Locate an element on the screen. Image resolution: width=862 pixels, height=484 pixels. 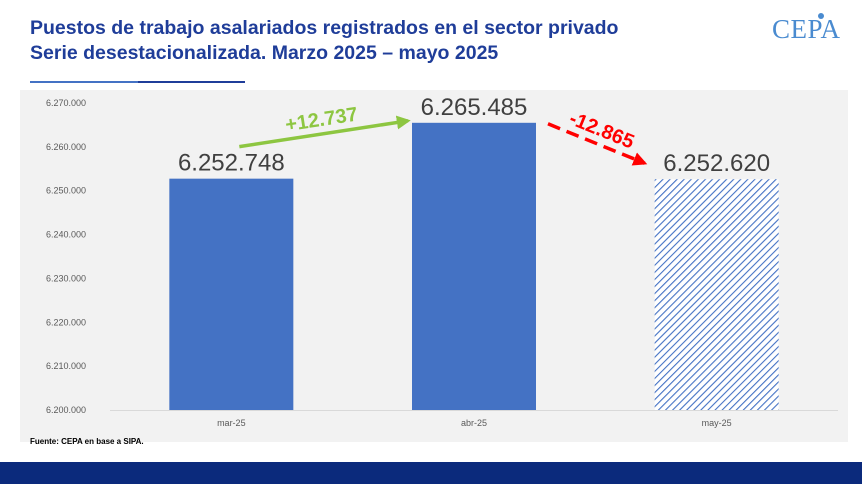
cepa-logo: CEPA is located at coordinates (806, 29).